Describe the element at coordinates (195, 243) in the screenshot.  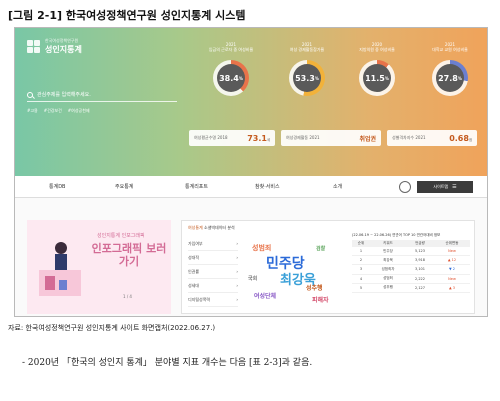
I see `category-label: 가임여부` at that location.